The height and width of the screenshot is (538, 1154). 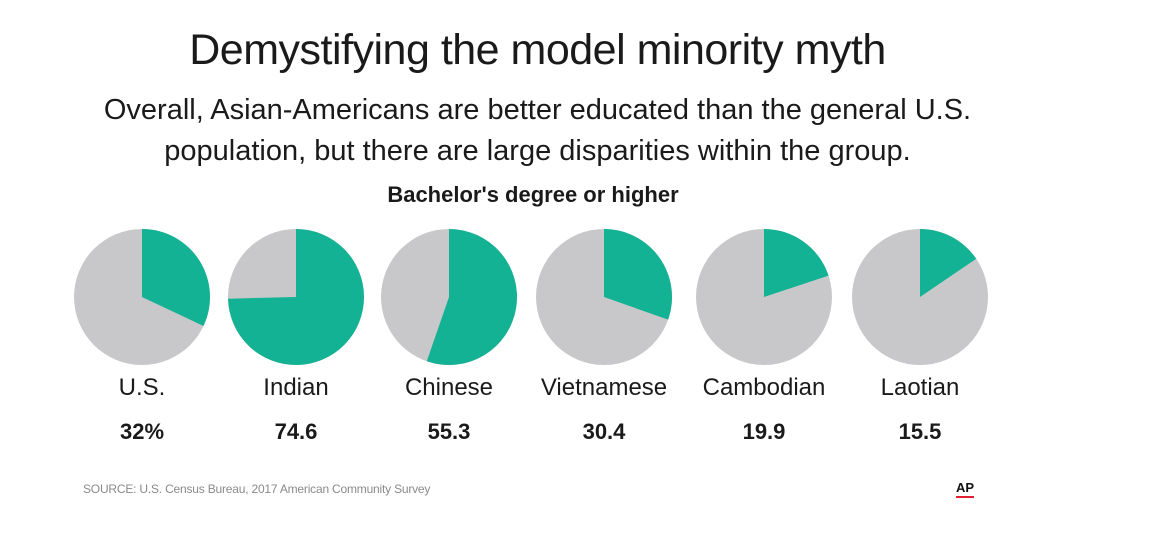 What do you see at coordinates (965, 489) in the screenshot?
I see `ap-logo: AP` at bounding box center [965, 489].